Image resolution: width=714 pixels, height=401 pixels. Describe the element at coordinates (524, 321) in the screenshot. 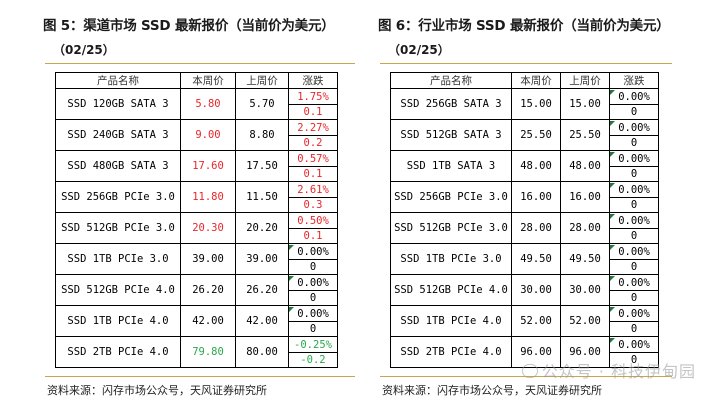

I see `table-row: SSD 1TB PCIe 4.0 52.00 52.00 0.00% 0` at that location.